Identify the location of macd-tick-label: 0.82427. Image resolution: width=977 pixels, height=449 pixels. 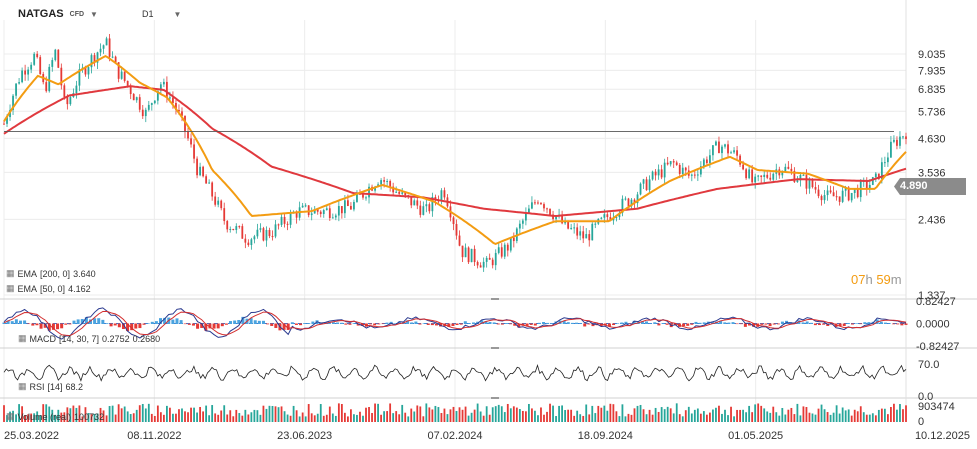
(936, 302).